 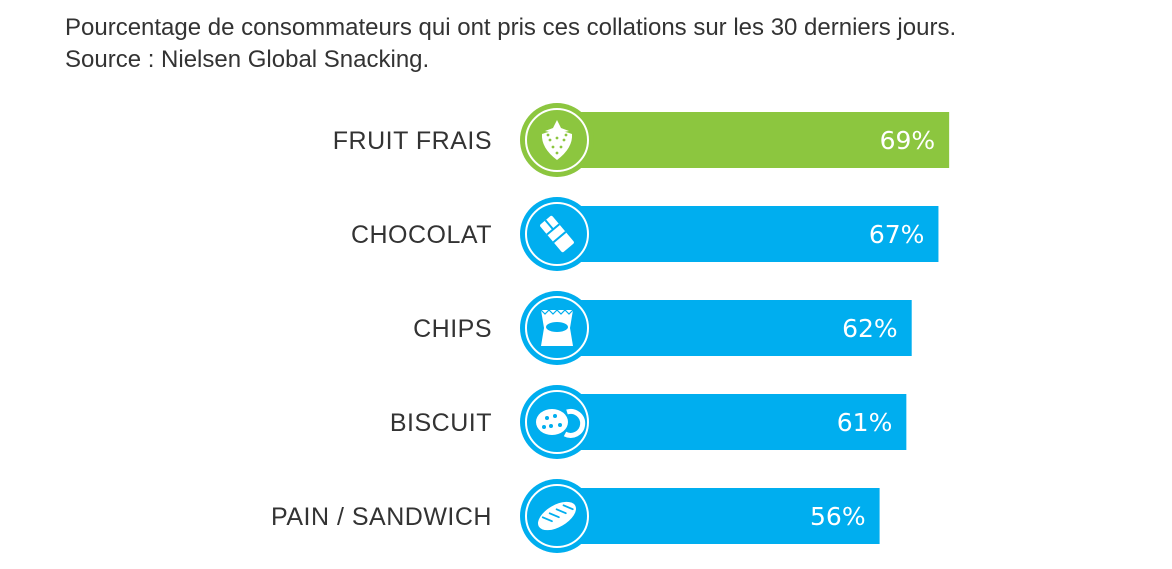 I want to click on cookie-back, so click(x=574, y=423).